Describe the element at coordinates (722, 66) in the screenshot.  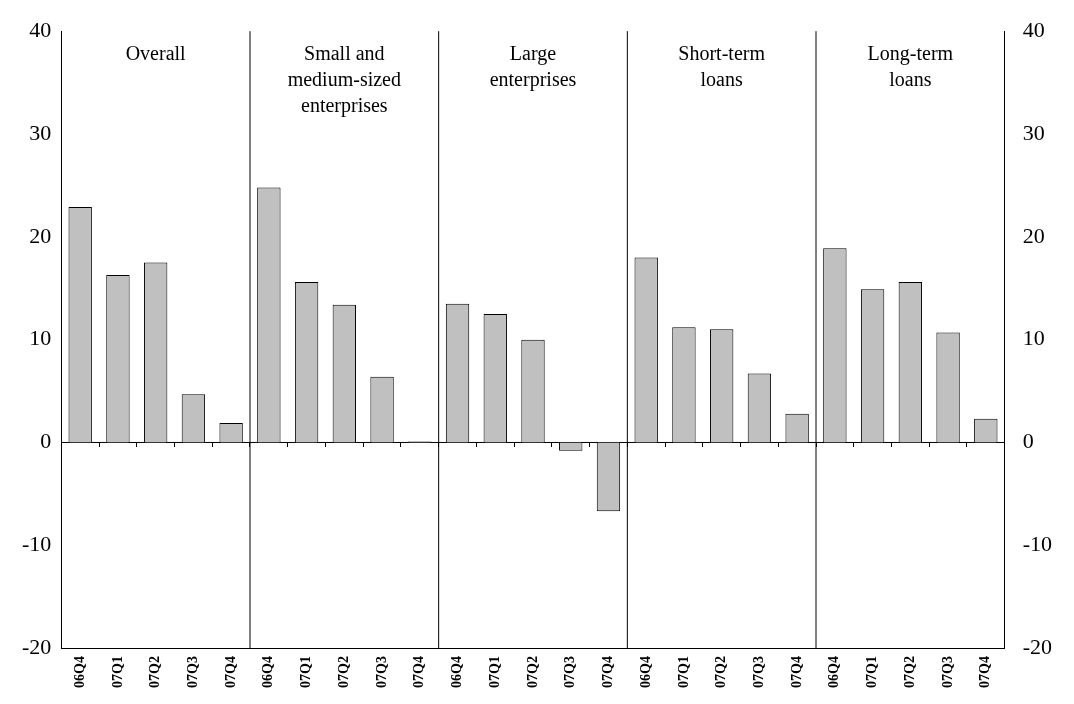
I see `annotation: Short-term loans` at that location.